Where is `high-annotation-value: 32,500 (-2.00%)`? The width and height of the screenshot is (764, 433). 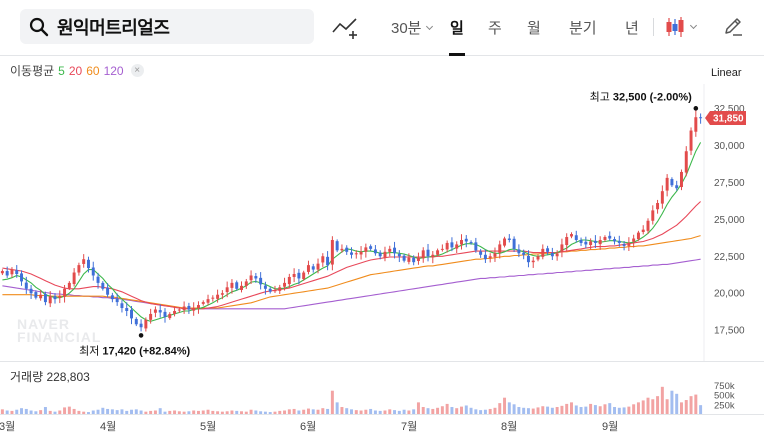
high-annotation-value: 32,500 (-2.00%) is located at coordinates (652, 97).